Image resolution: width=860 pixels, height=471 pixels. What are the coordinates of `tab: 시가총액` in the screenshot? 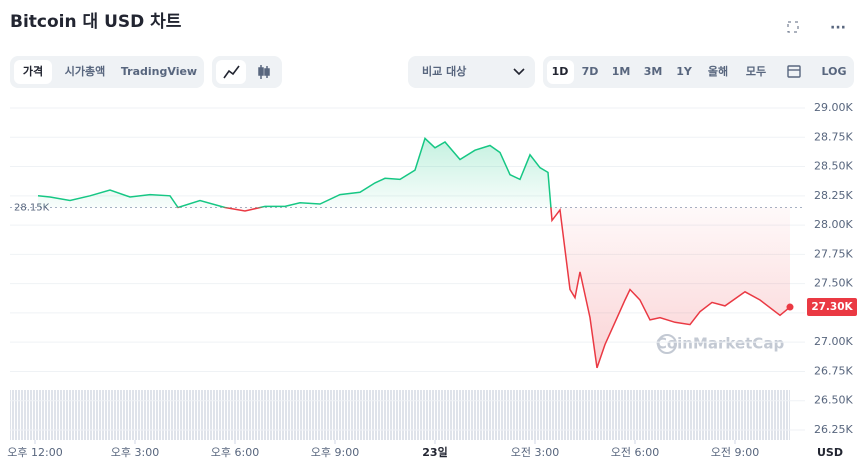 It's located at (85, 71).